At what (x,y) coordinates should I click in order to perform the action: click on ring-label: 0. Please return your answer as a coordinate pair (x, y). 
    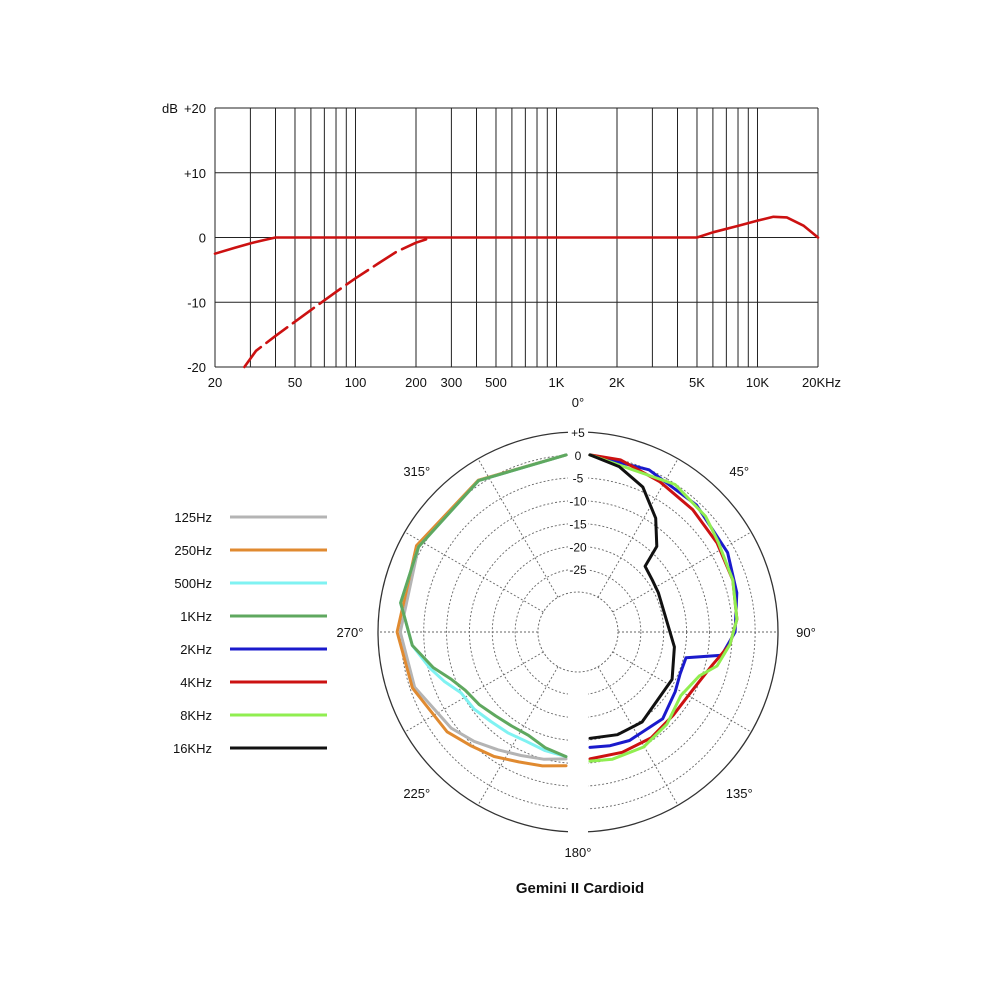
    Looking at the image, I should click on (578, 456).